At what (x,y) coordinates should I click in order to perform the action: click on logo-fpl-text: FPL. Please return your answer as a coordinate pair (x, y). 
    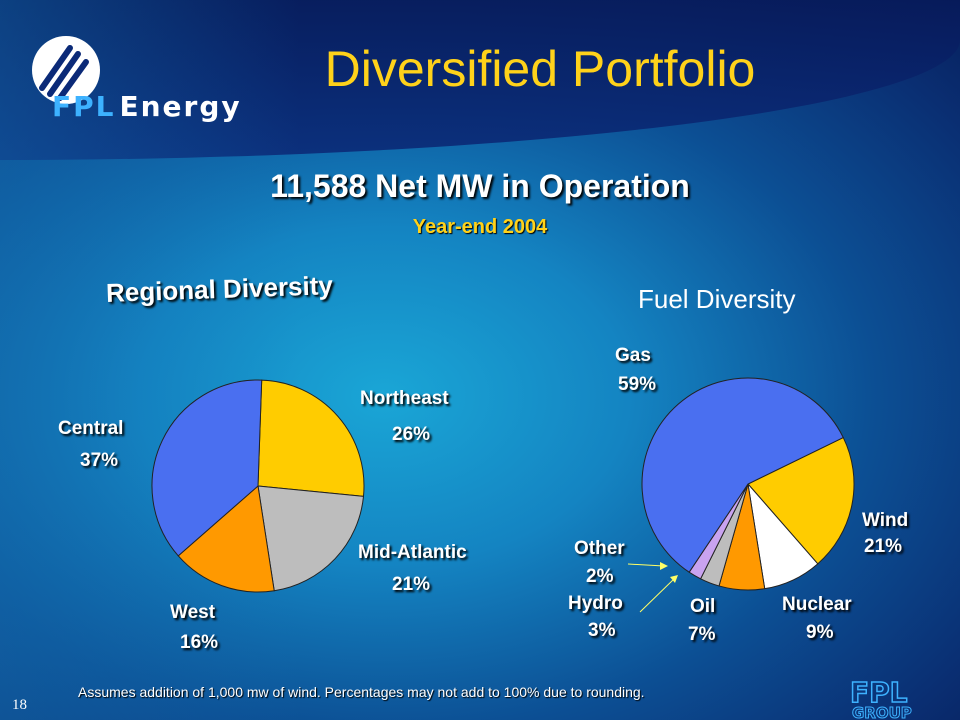
    Looking at the image, I should click on (84, 106).